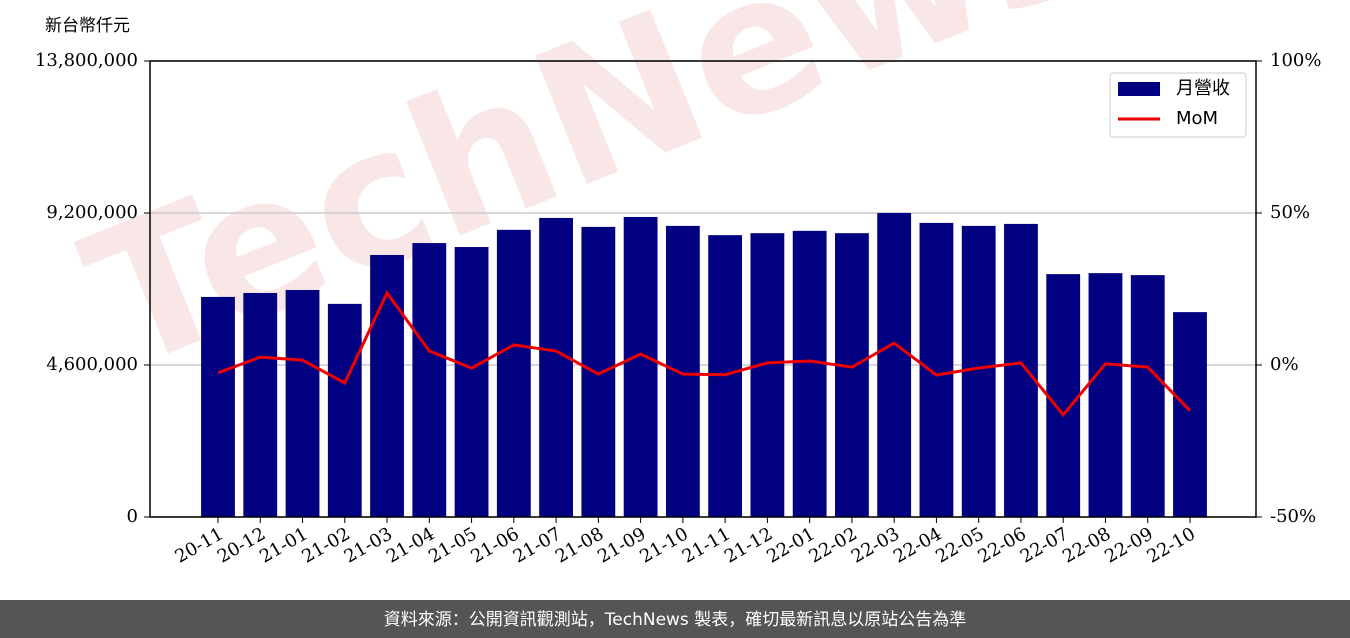  Describe the element at coordinates (1295, 60) in the screenshot. I see `y2-tick-label: 100%` at that location.